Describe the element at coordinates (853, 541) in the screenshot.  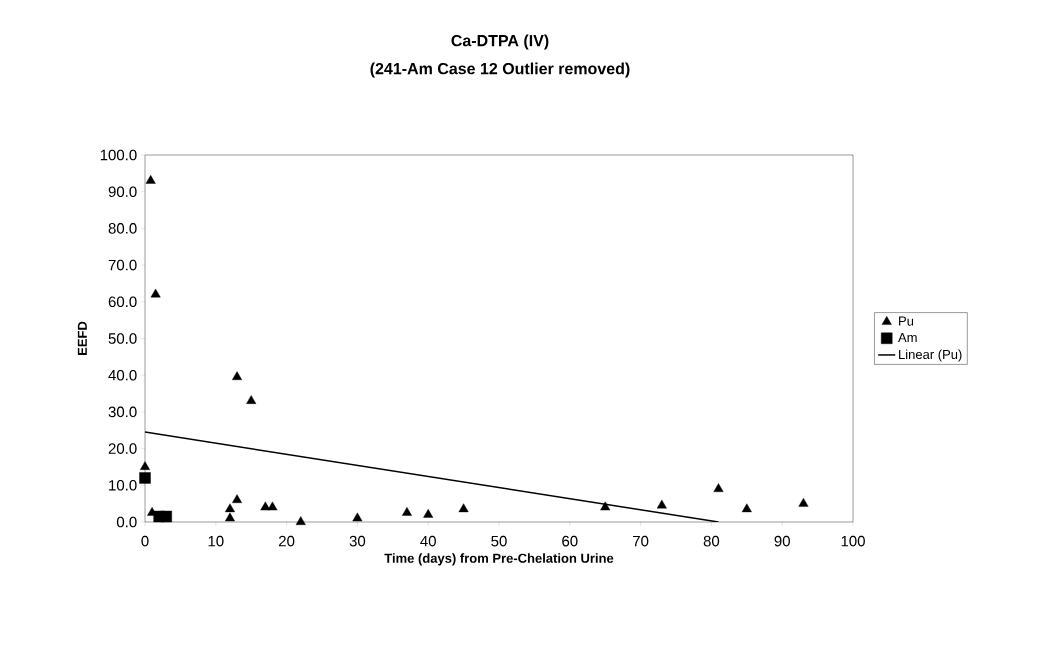
I see `x-tick-label: 100` at that location.